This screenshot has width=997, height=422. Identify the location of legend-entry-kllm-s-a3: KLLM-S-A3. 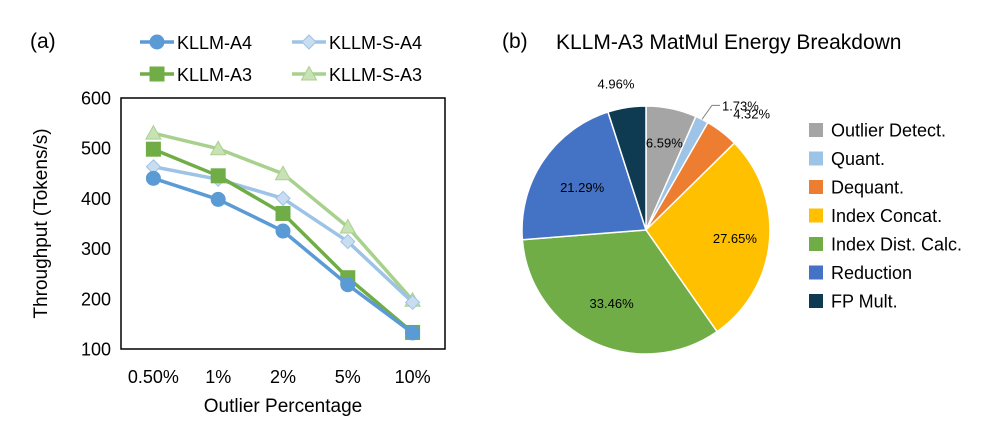
(357, 75).